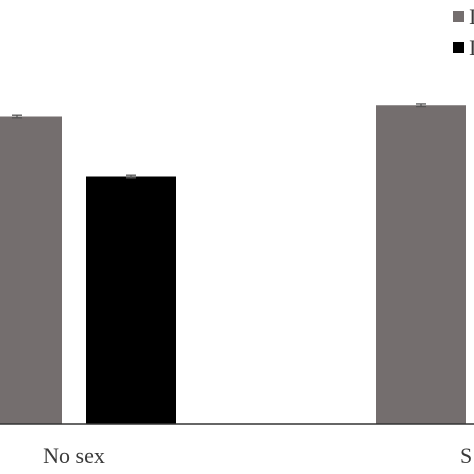  What do you see at coordinates (74, 455) in the screenshot?
I see `x-tick-label-no-sex: No sex` at bounding box center [74, 455].